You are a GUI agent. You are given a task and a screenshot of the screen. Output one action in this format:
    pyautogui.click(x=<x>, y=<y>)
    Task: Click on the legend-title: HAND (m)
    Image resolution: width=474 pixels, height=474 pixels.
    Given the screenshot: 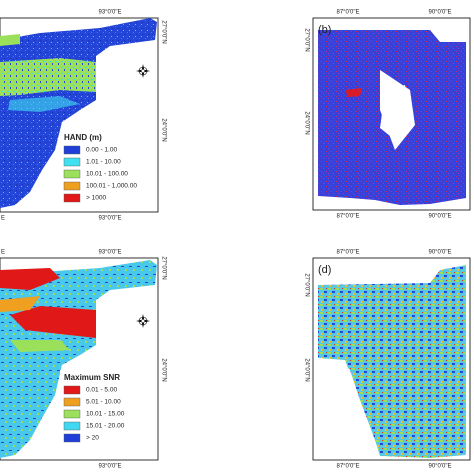 What is the action you would take?
    pyautogui.click(x=83, y=137)
    